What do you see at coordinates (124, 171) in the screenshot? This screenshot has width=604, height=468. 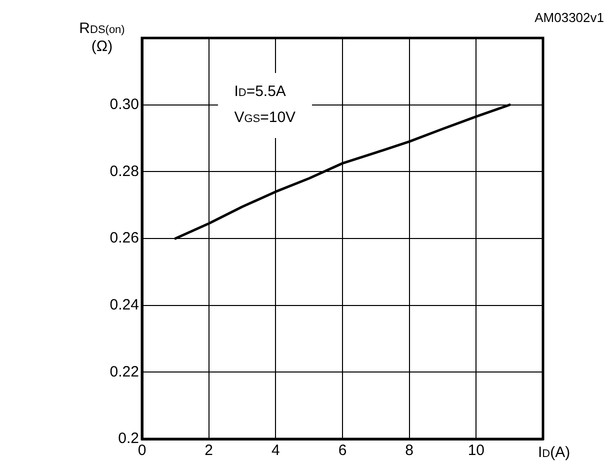 I see `y-tick-label: 0.28` at bounding box center [124, 171].